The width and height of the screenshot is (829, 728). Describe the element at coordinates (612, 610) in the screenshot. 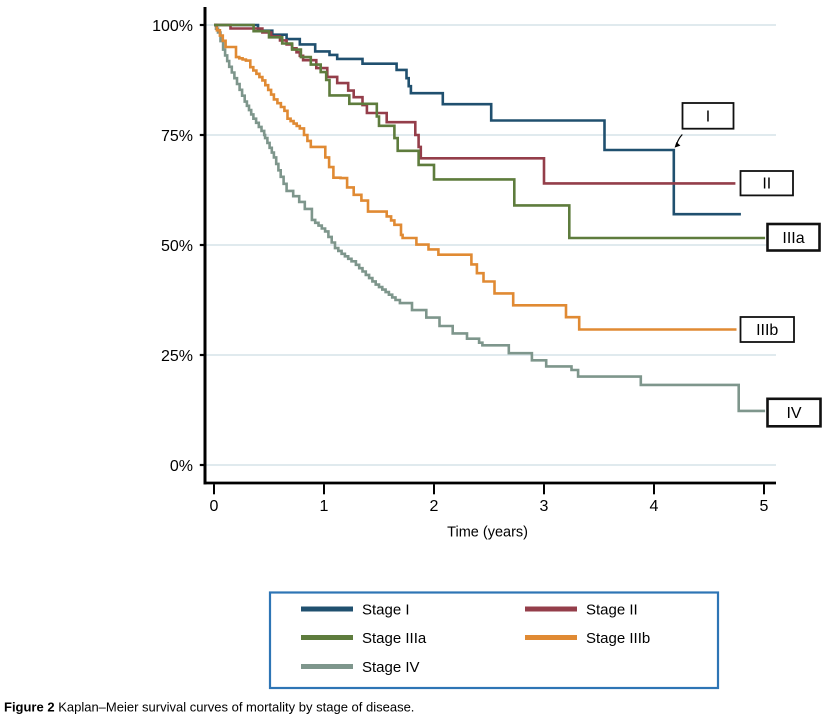

I see `svg-text: Stage II` at that location.